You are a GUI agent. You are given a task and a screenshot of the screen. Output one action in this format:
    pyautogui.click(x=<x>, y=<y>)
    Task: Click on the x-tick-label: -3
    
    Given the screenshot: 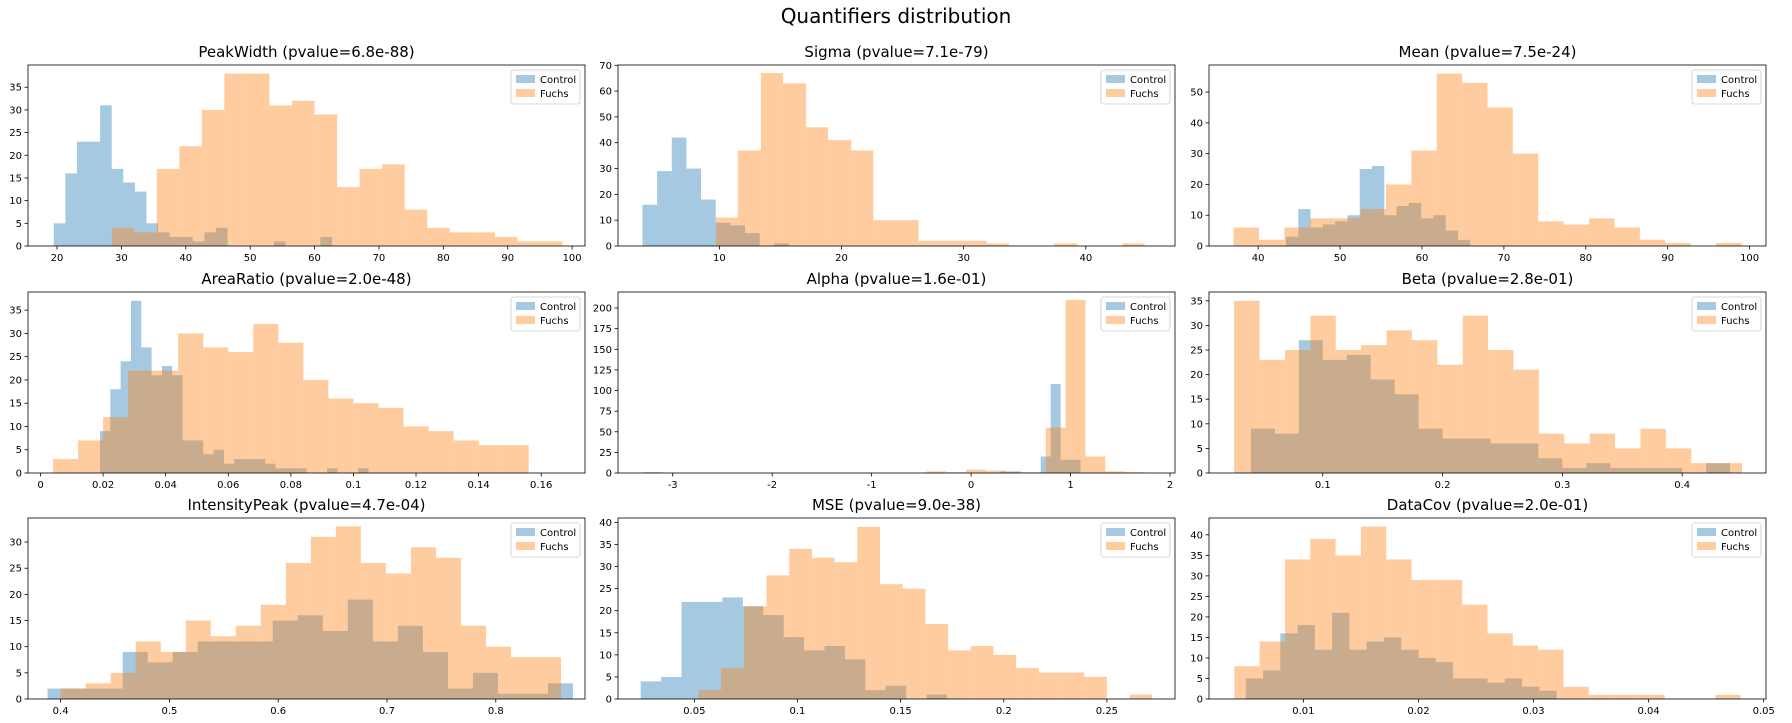 What is the action you would take?
    pyautogui.click(x=673, y=485)
    